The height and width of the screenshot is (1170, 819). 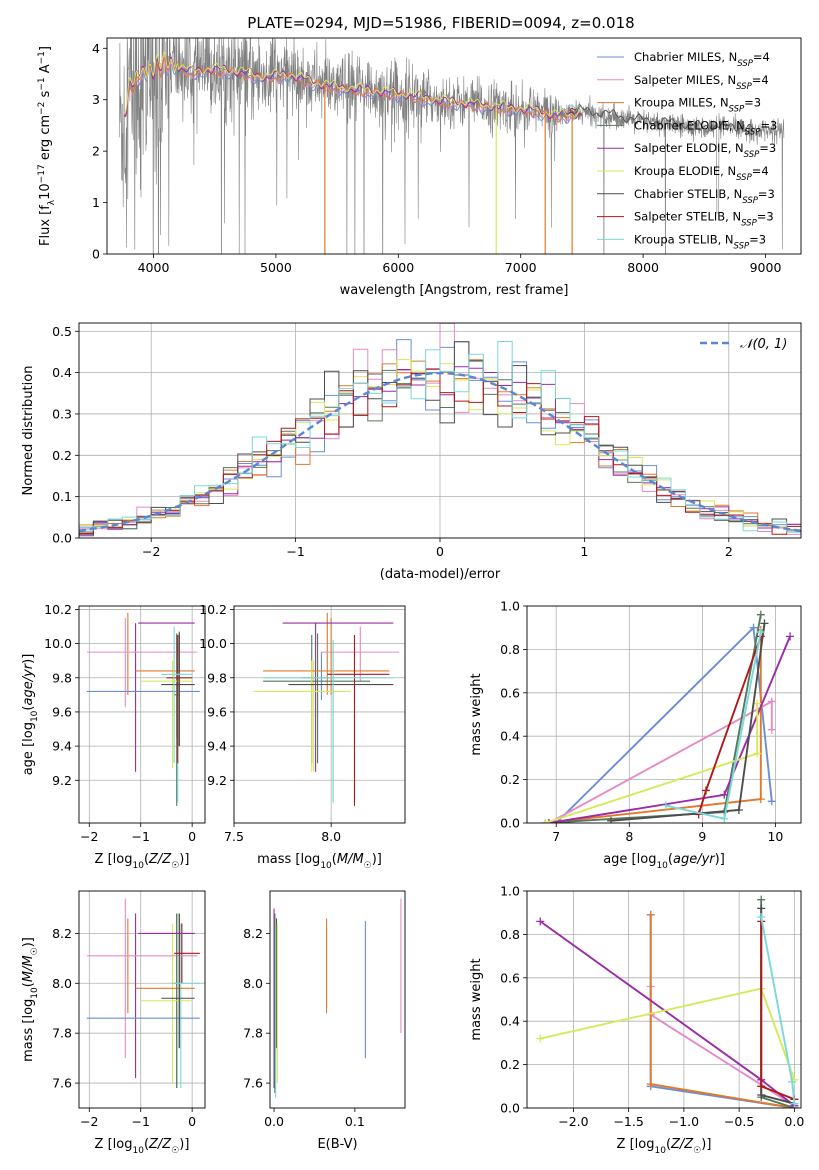 I want to click on legend-entry: Chabrier MILES, NSSP=4, so click(x=702, y=59).